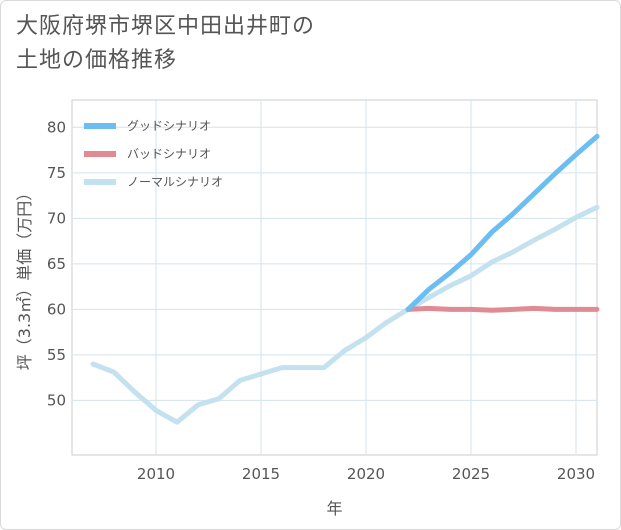  I want to click on legend-label: グッドシナリオ, so click(169, 126).